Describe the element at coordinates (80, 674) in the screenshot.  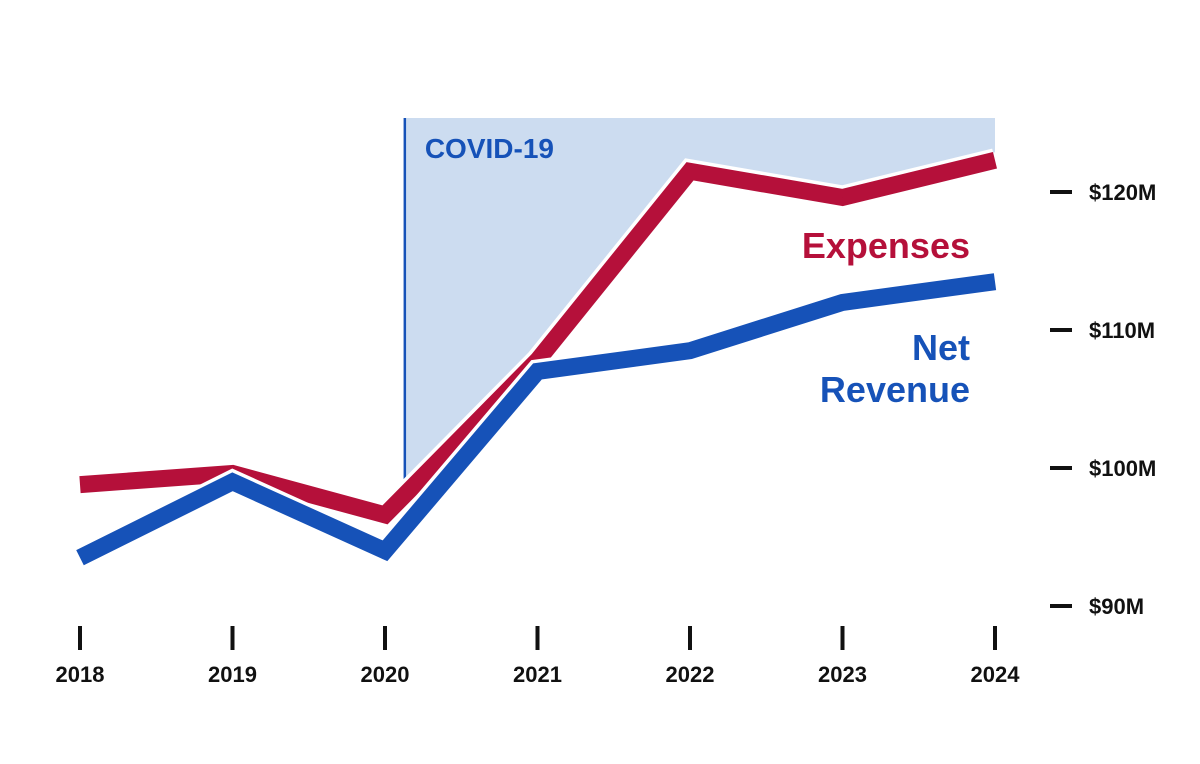
I see `x-tick-label-2018: 2018` at that location.